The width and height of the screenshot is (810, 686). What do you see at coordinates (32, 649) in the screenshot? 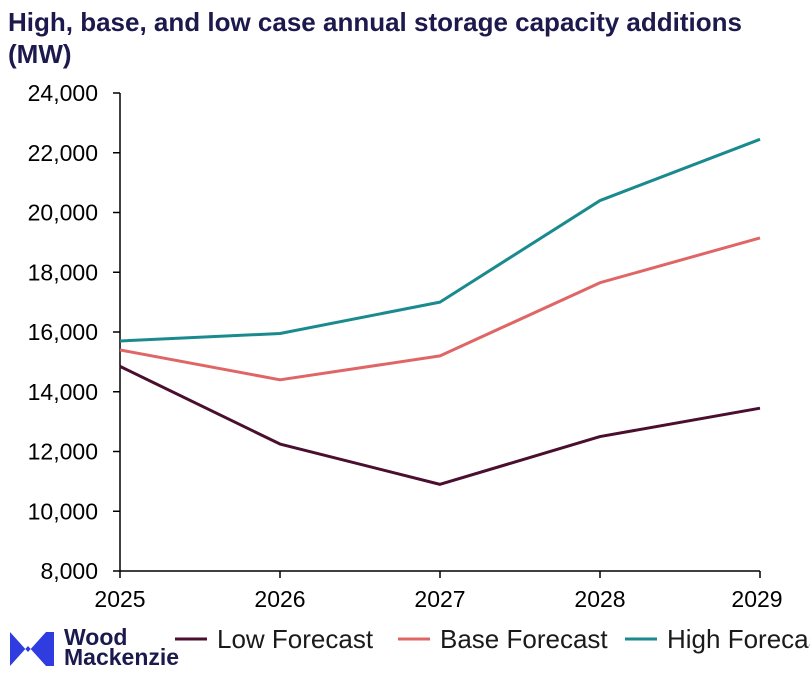
I see `wood-mackenzie-logo-icon` at bounding box center [32, 649].